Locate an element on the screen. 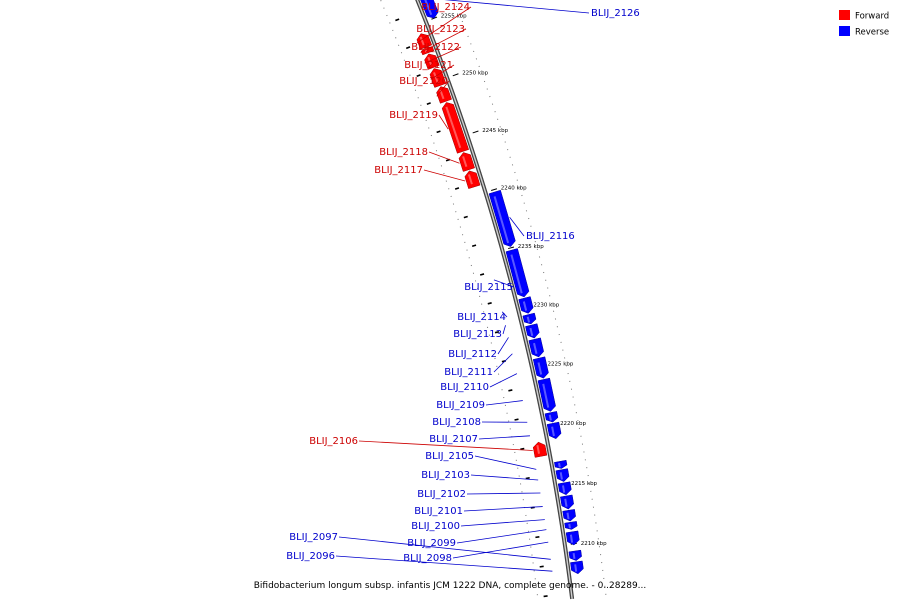 This screenshot has height=600, width=900. gene-label-blij-2105: BLIJ_2105 is located at coordinates (449, 456).